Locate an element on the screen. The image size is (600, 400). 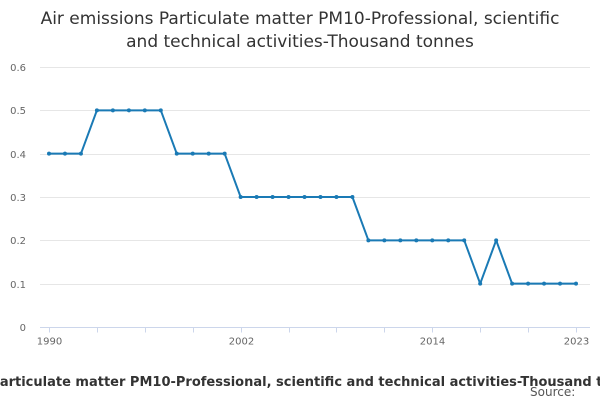
data-point-1991 is located at coordinates (64, 153).